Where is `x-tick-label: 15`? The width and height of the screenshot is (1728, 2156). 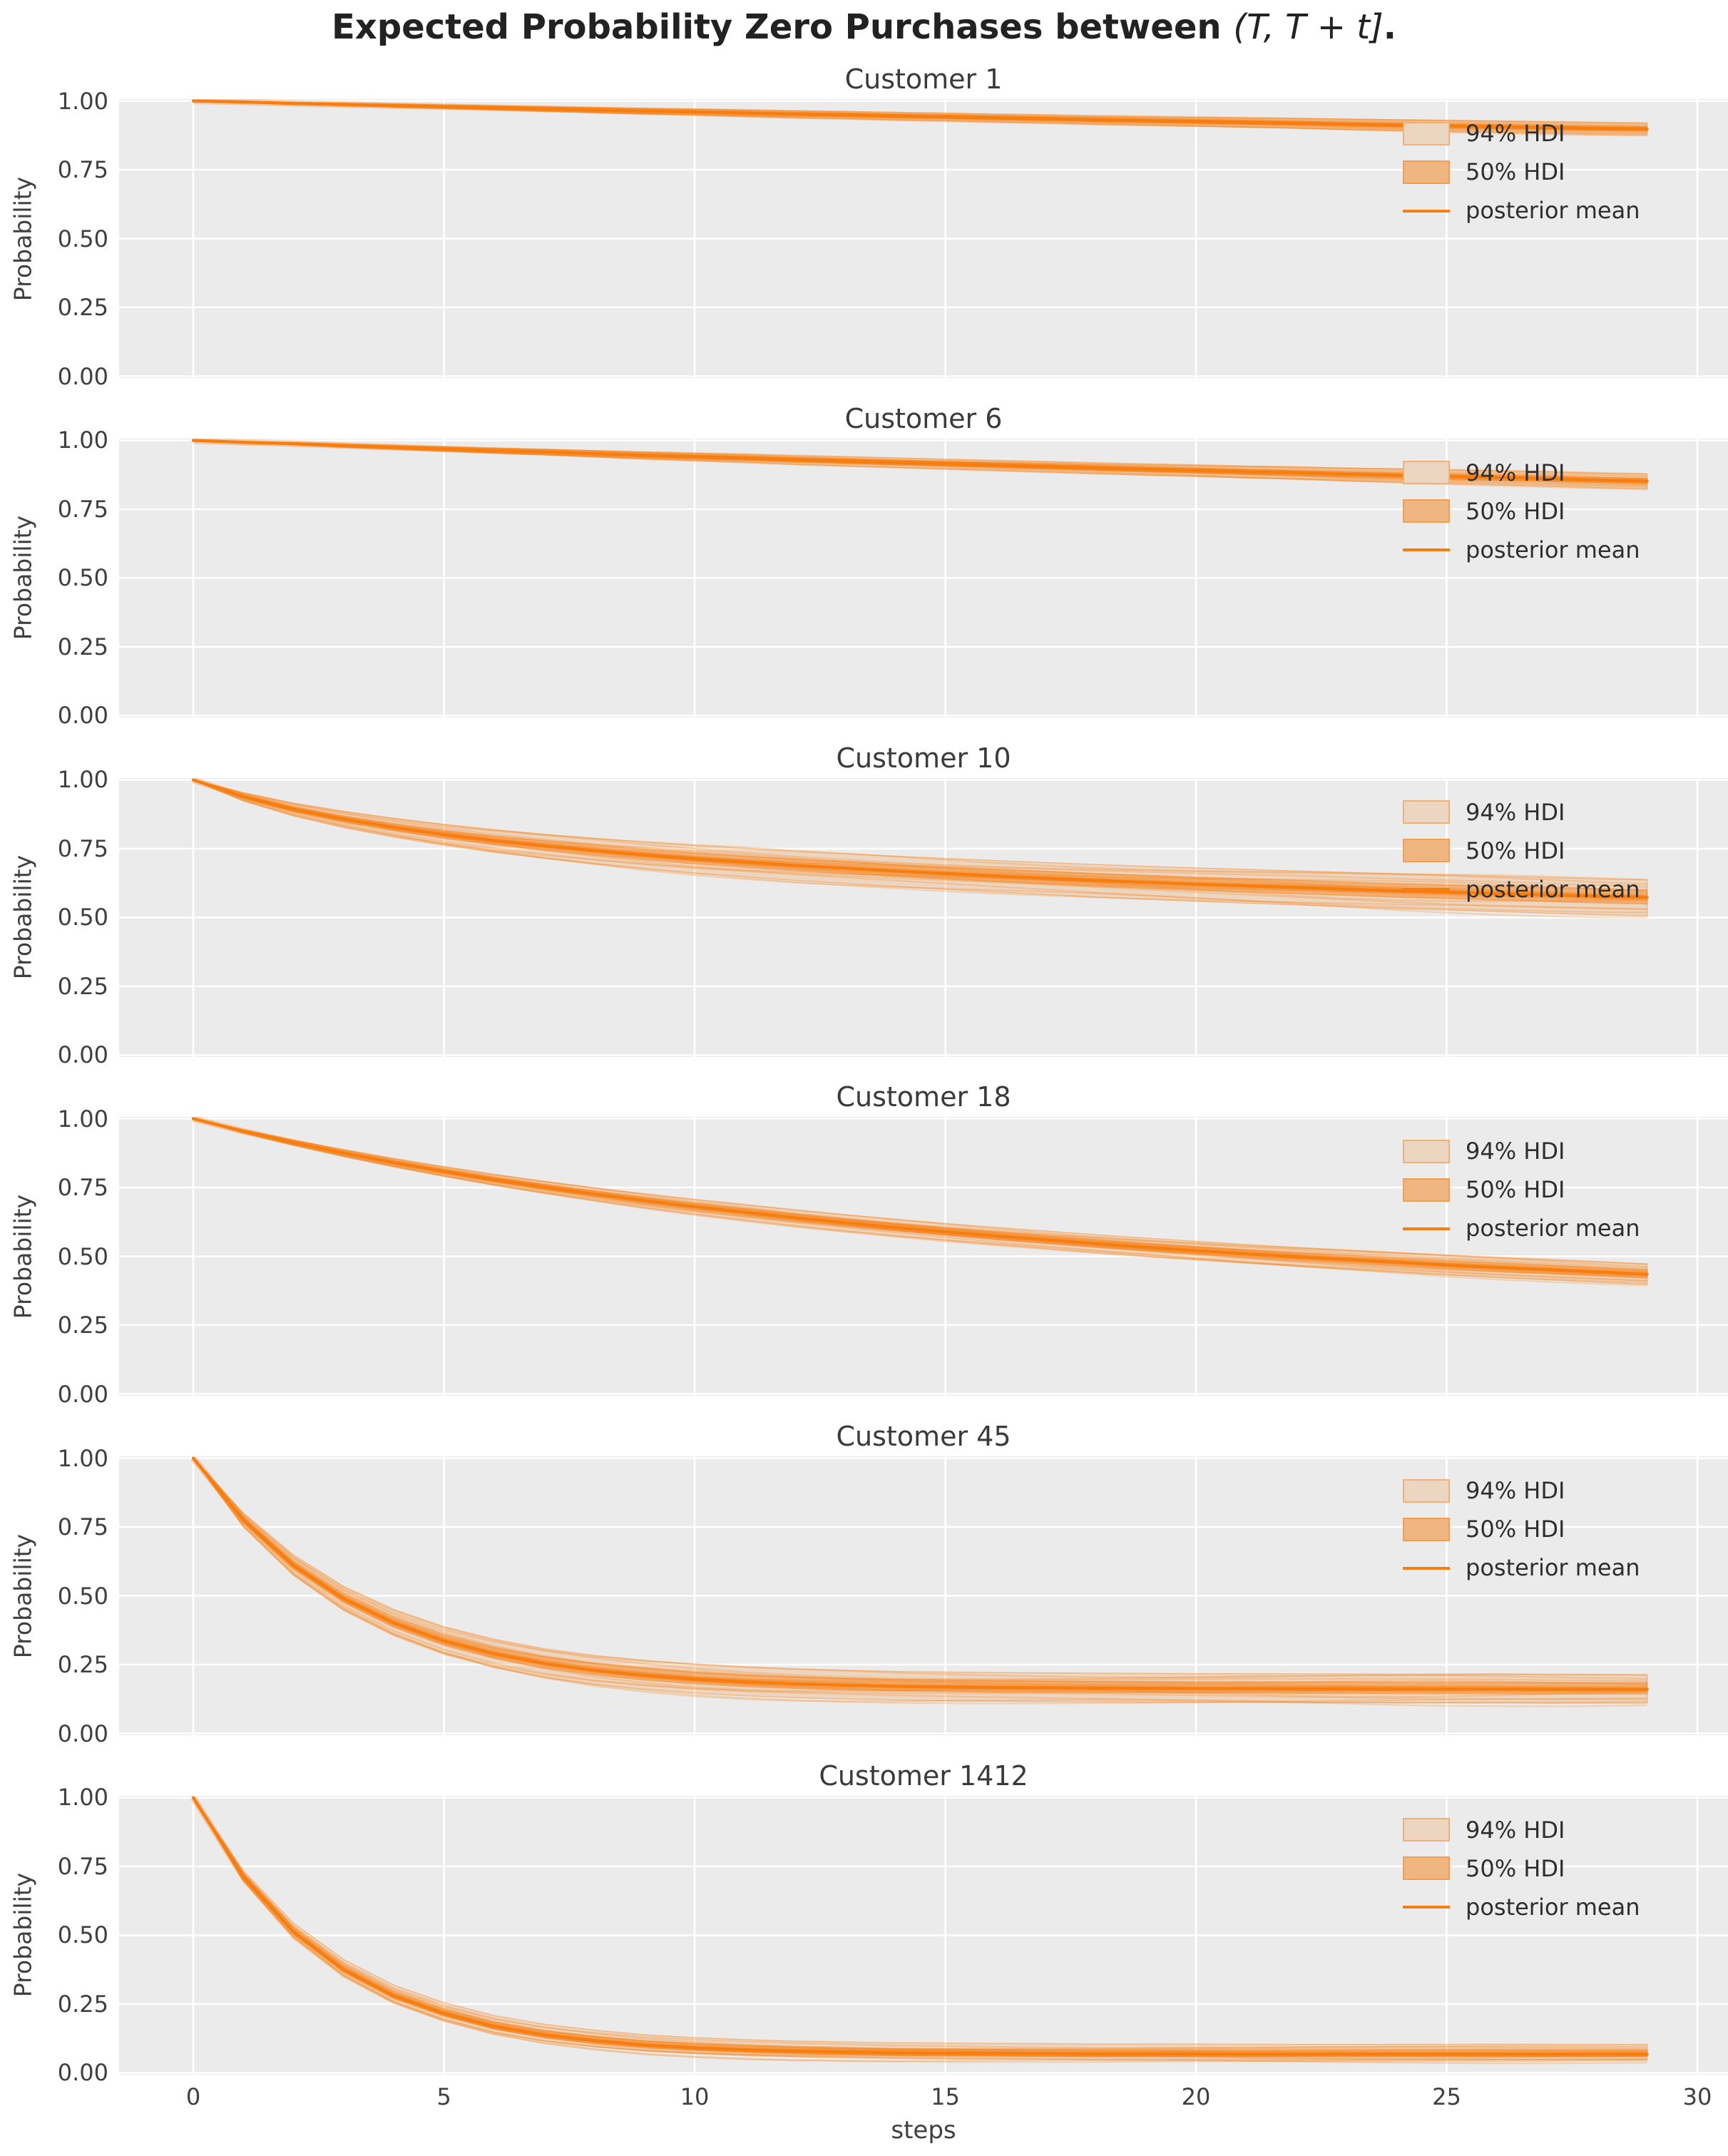
x-tick-label: 15 is located at coordinates (945, 2096).